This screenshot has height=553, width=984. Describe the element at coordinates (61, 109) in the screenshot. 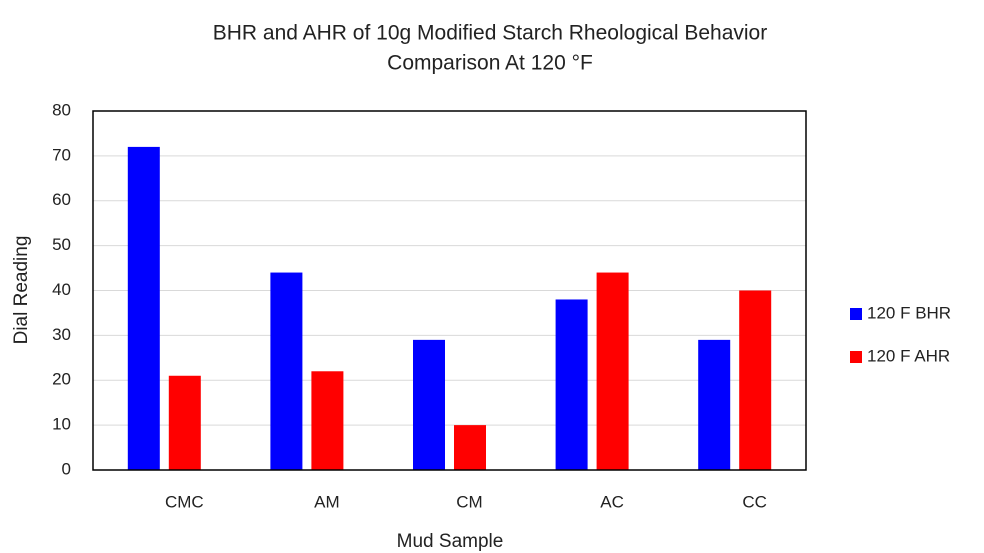

I see `y-tick-label: 80` at that location.